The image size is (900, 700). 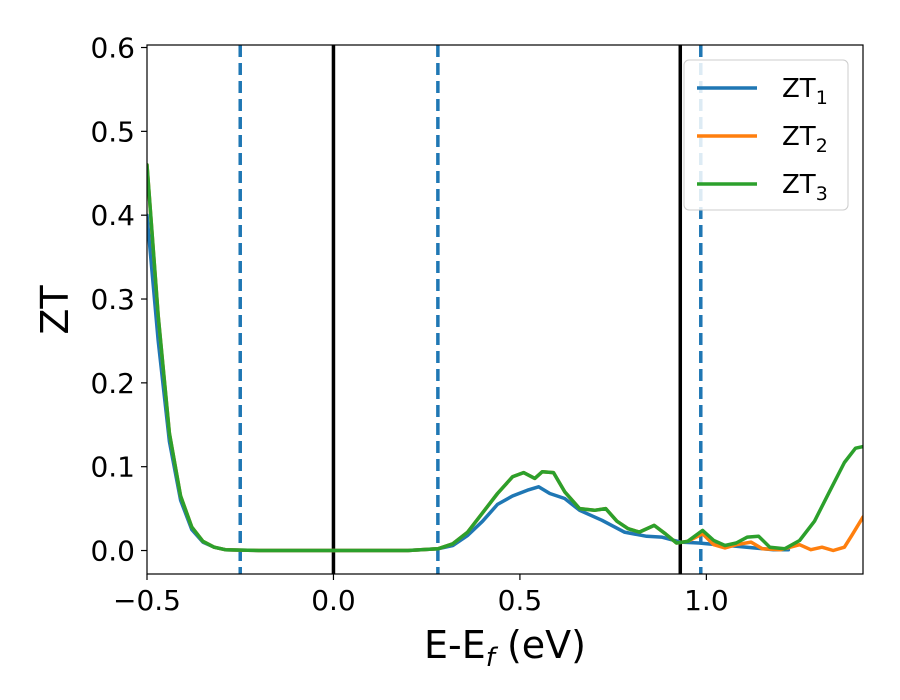 What do you see at coordinates (112, 551) in the screenshot?
I see `y-tick-label: 0.0` at bounding box center [112, 551].